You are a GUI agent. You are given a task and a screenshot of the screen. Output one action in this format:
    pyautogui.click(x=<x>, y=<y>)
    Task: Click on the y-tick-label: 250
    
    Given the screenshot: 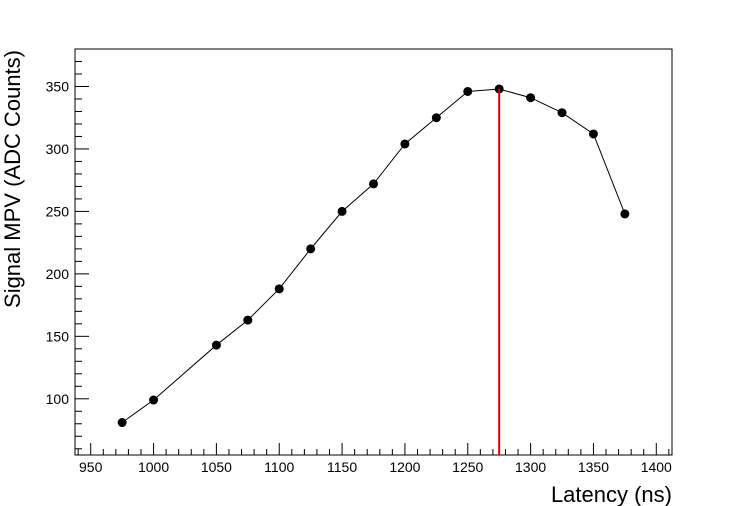 What is the action you would take?
    pyautogui.click(x=58, y=211)
    